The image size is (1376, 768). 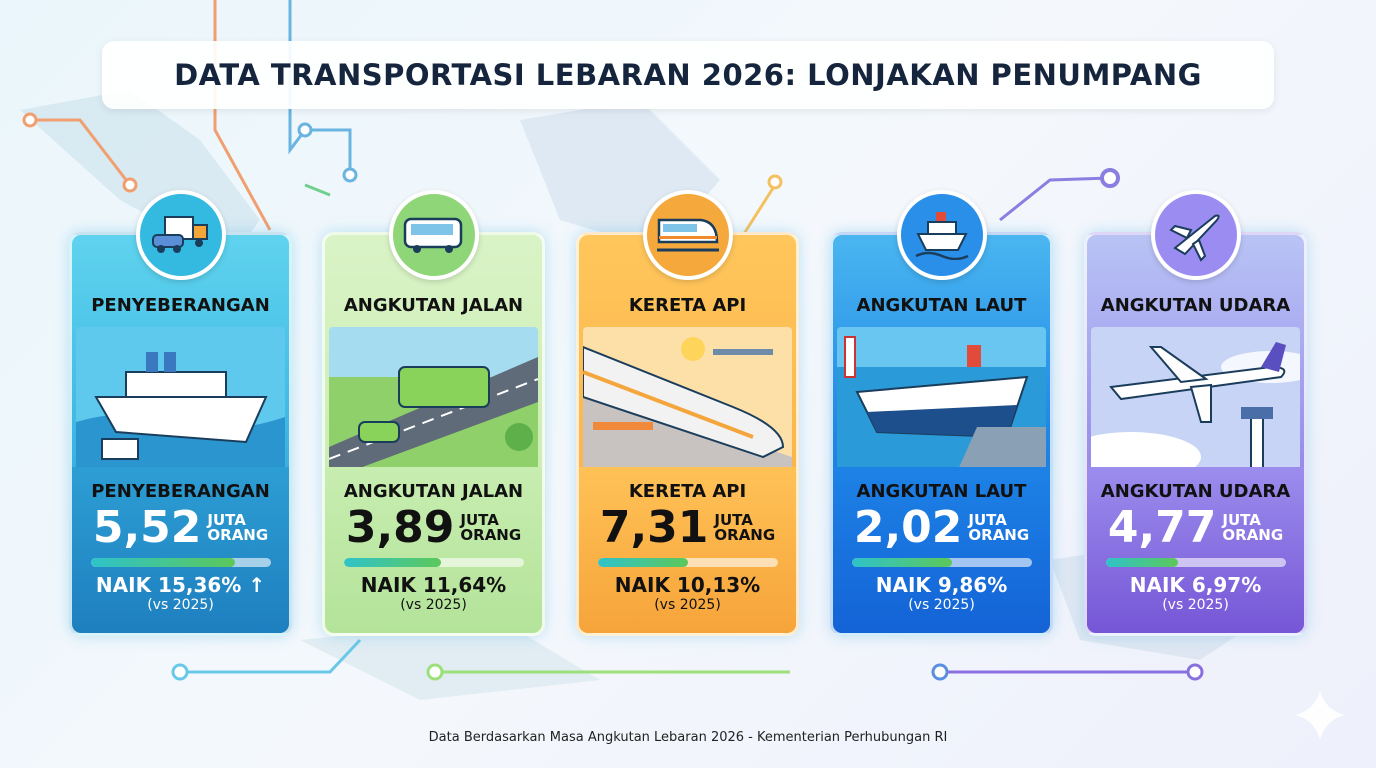 What do you see at coordinates (687, 585) in the screenshot?
I see `growth-text: NAIK 10,13%` at bounding box center [687, 585].